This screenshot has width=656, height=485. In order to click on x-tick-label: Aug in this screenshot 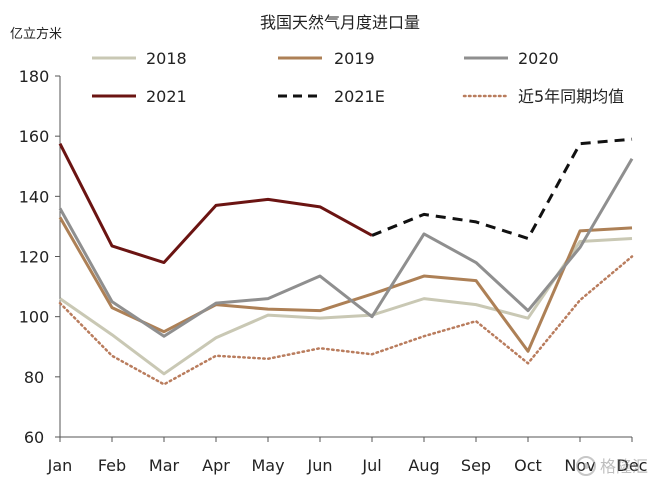, I will do `click(423, 465)`.